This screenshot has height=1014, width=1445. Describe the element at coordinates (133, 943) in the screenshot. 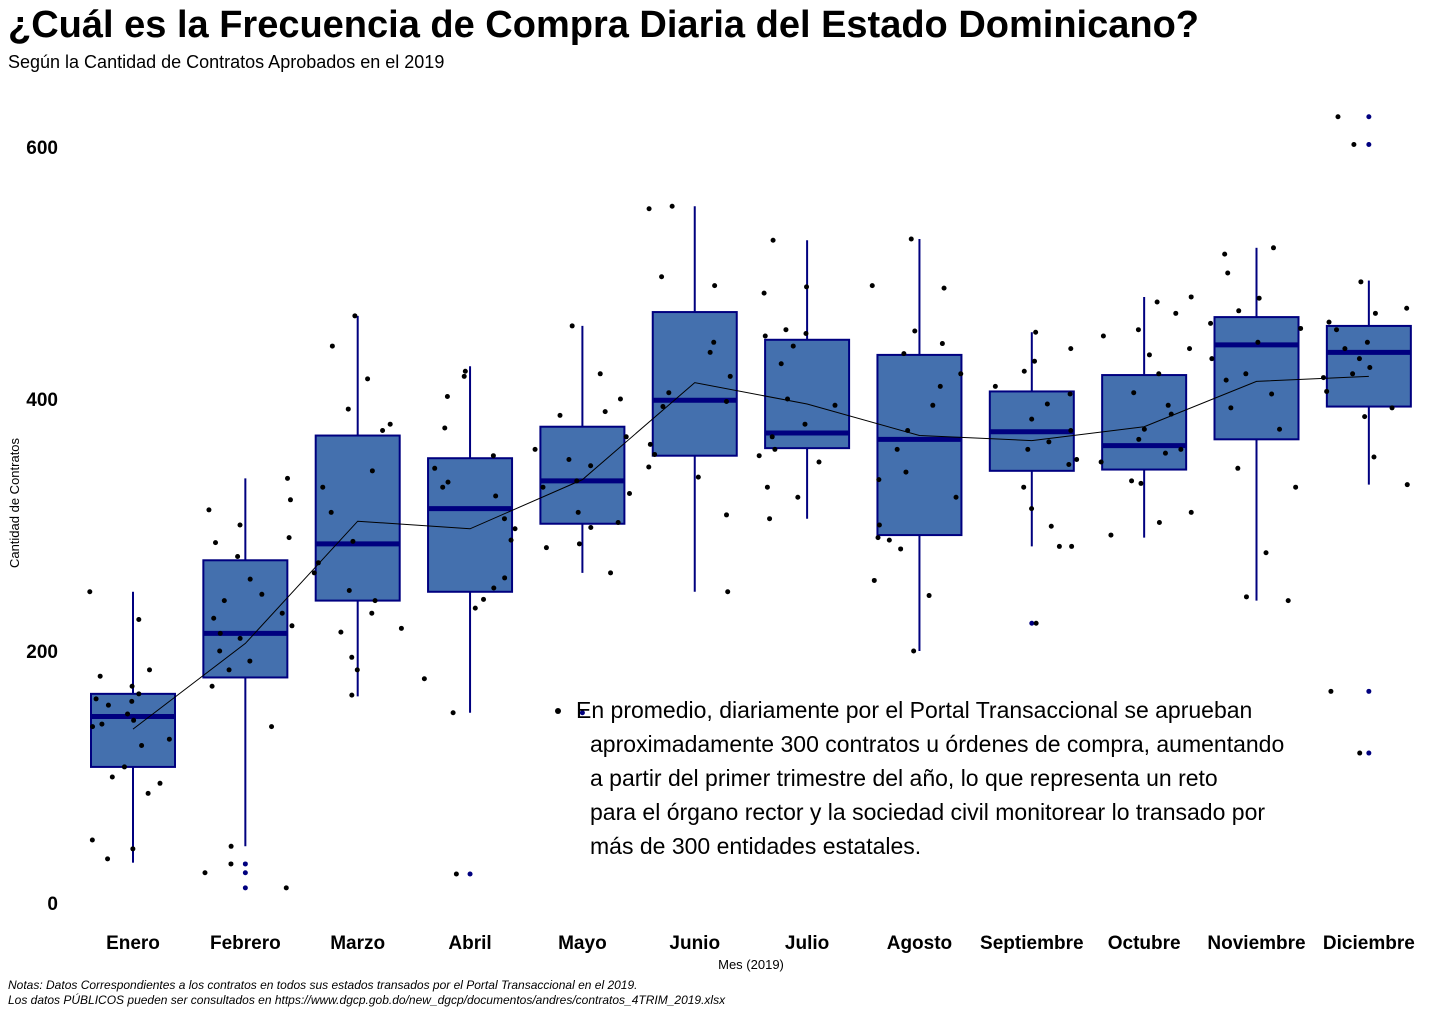

I see `x-tick-label: Enero` at that location.